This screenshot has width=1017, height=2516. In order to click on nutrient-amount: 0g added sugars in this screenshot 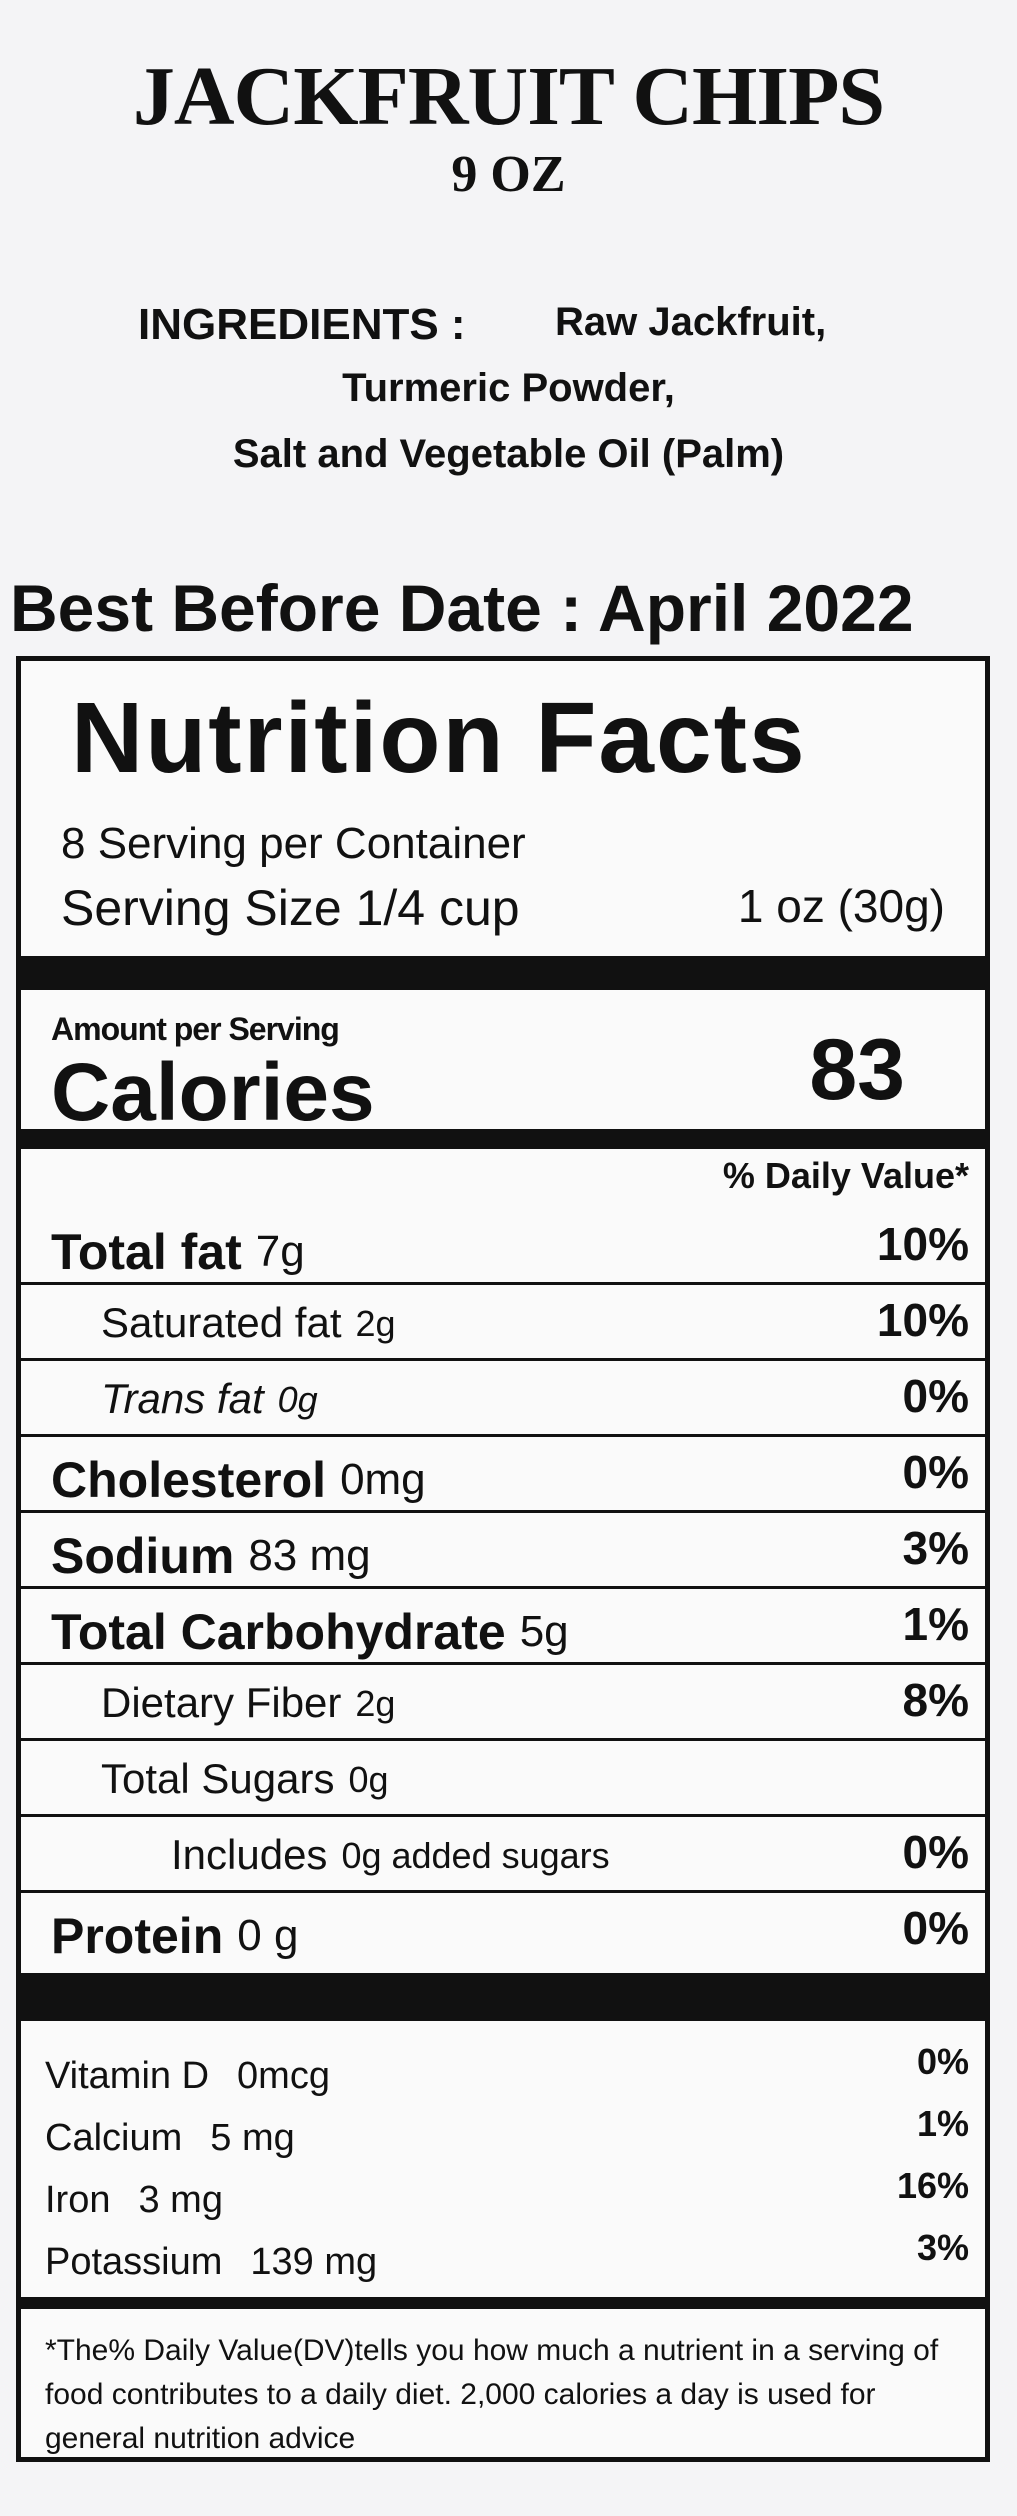, I will do `click(475, 1855)`.